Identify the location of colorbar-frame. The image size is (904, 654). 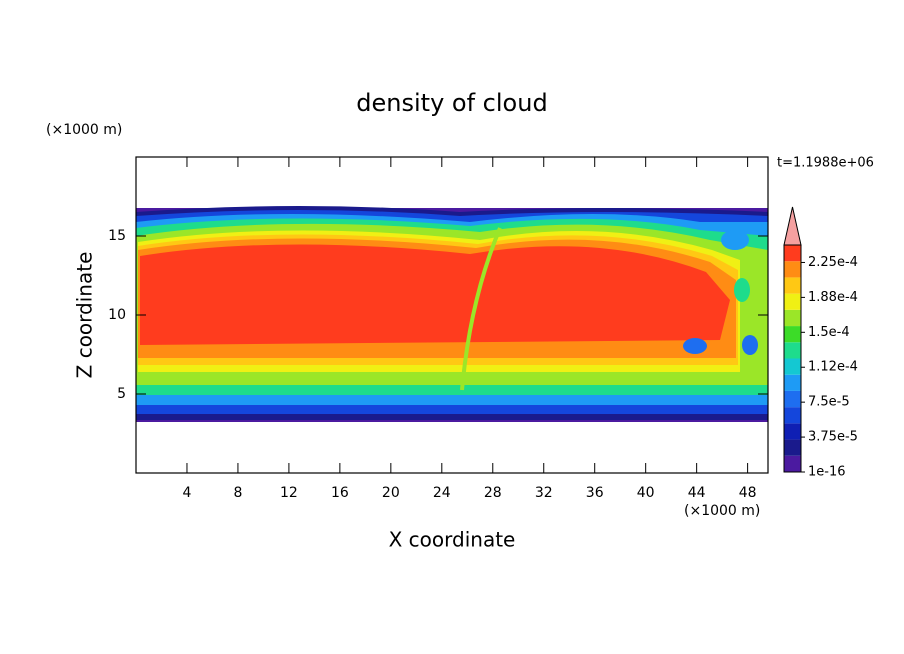
(792, 358).